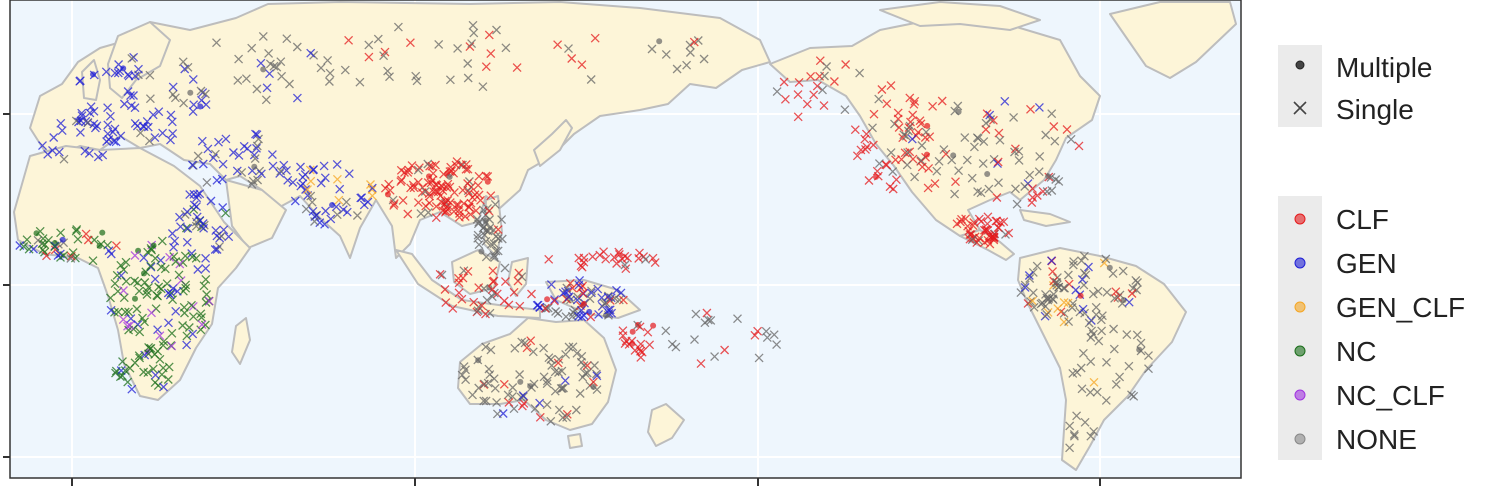  Describe the element at coordinates (1300, 86) in the screenshot. I see `legend-shape-background` at that location.